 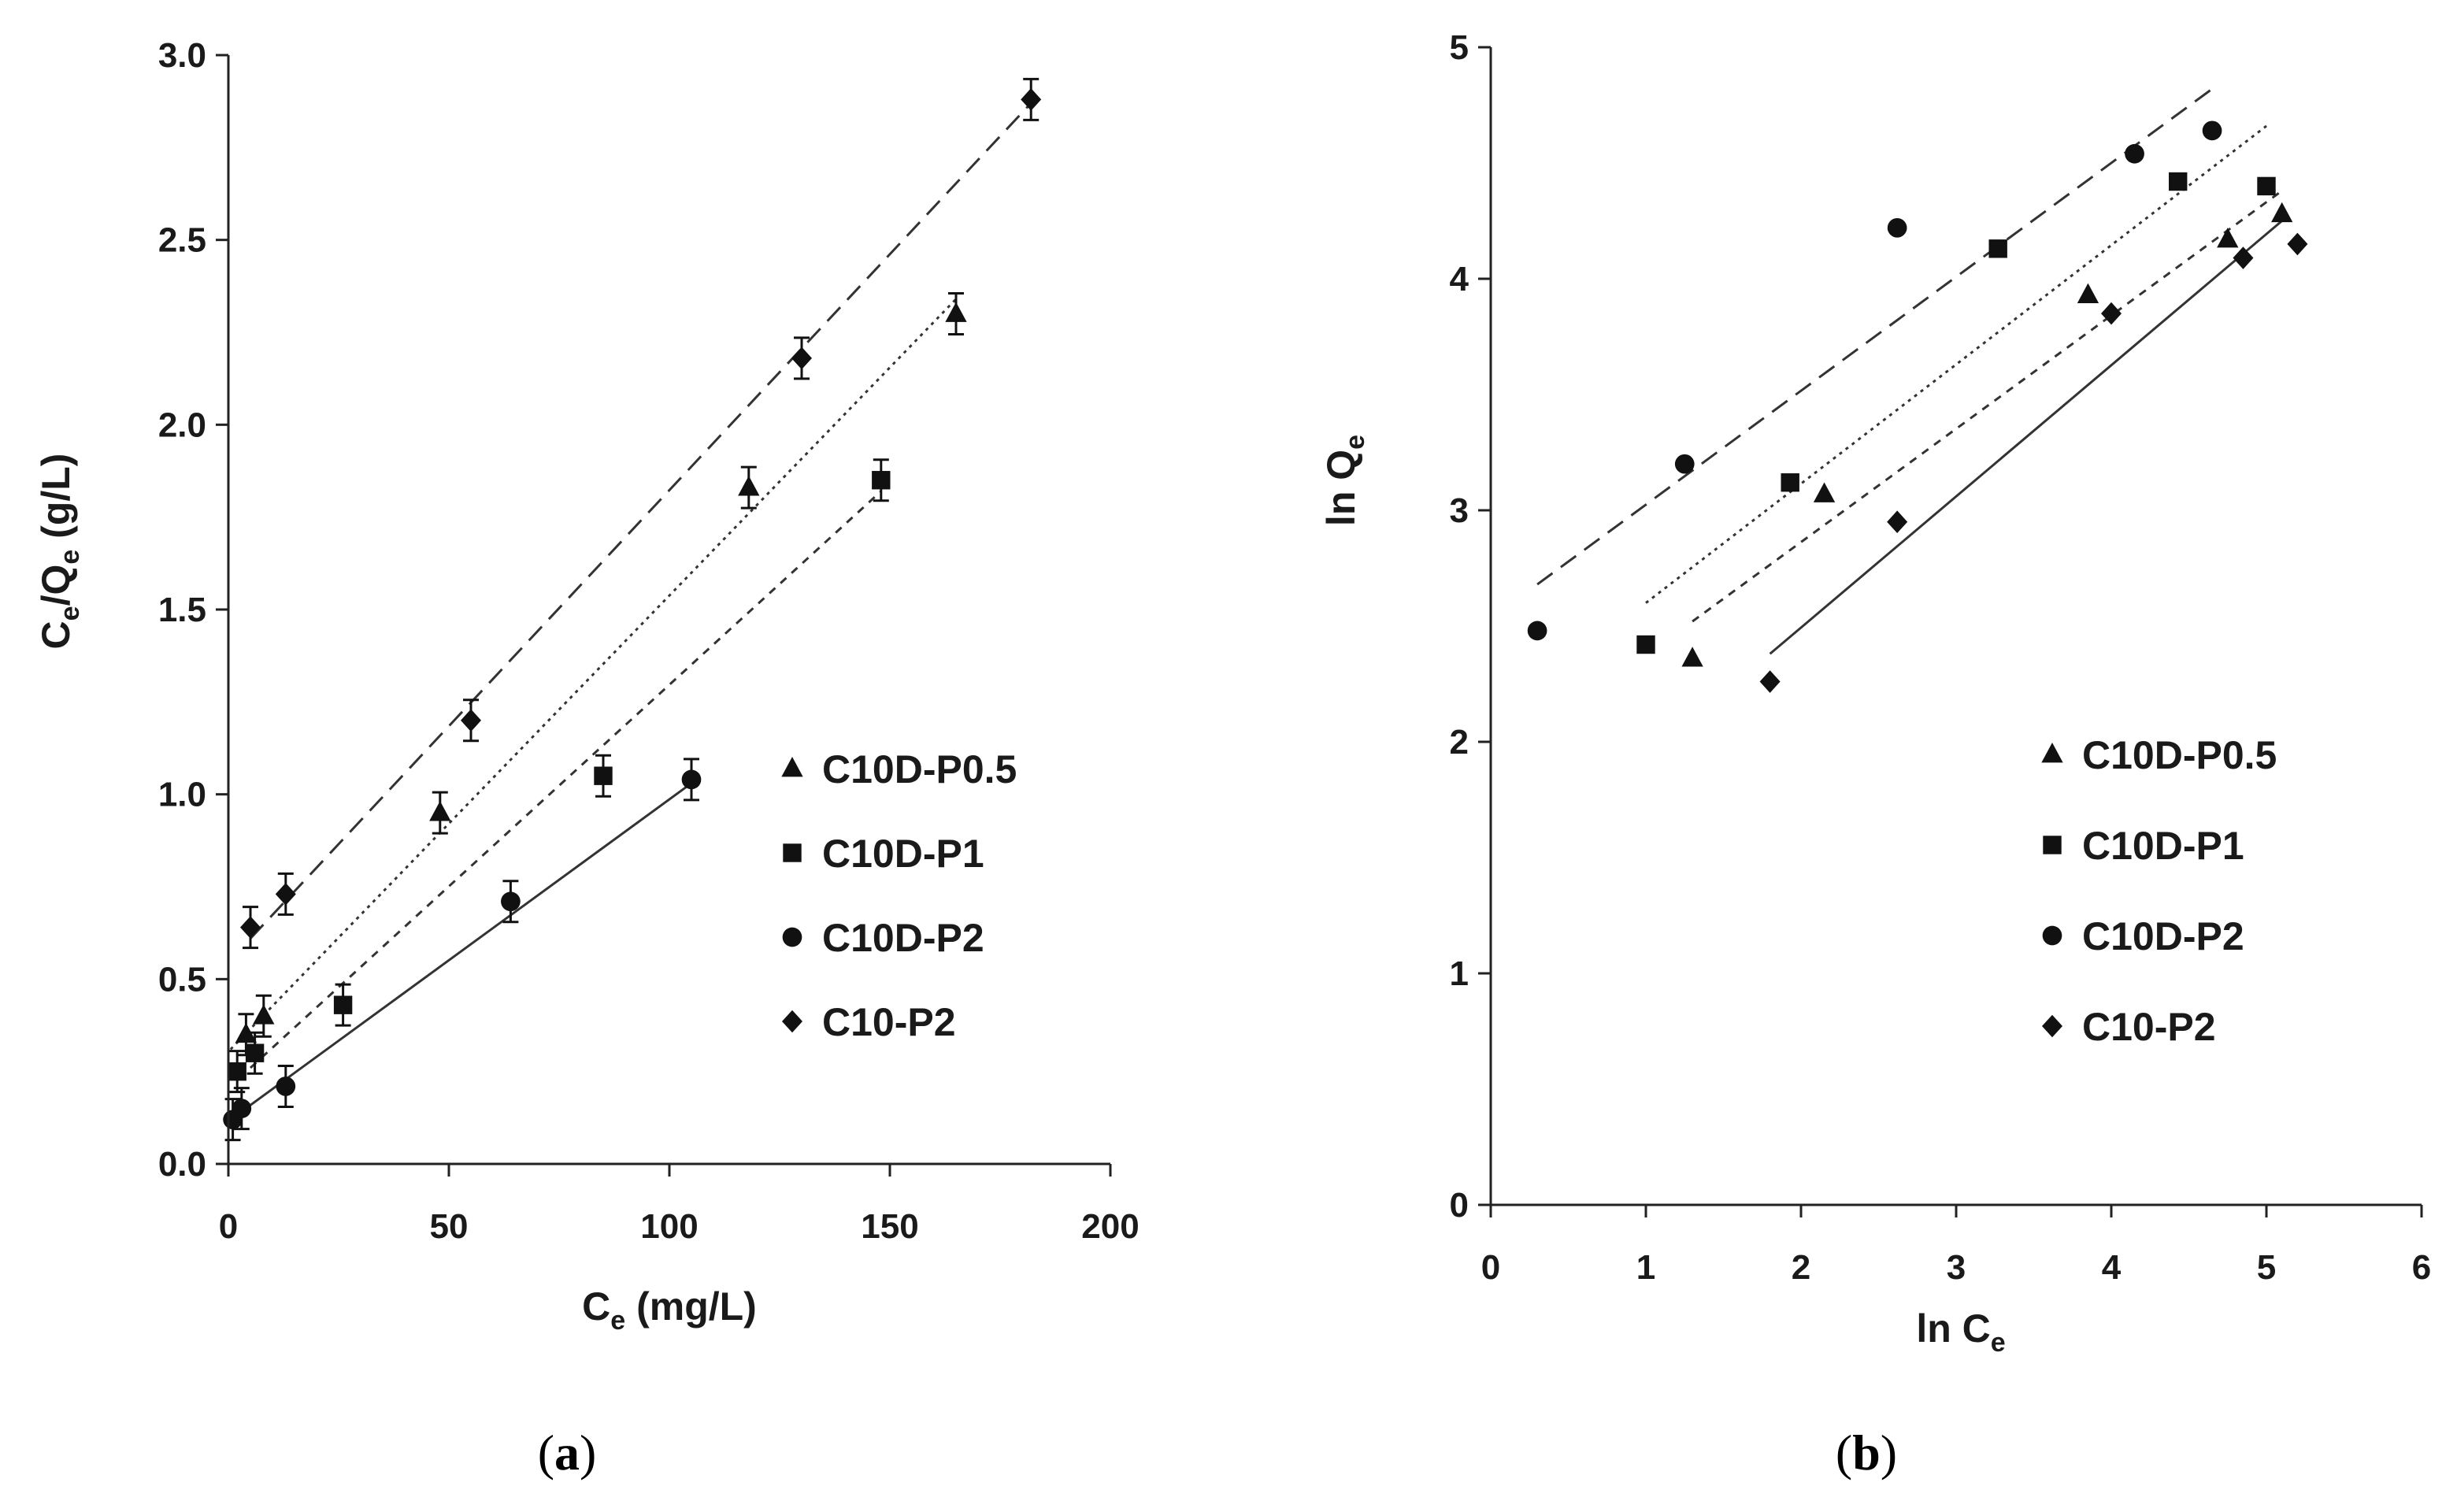 I want to click on chart-a-x-tick-label: 100, so click(x=669, y=1226).